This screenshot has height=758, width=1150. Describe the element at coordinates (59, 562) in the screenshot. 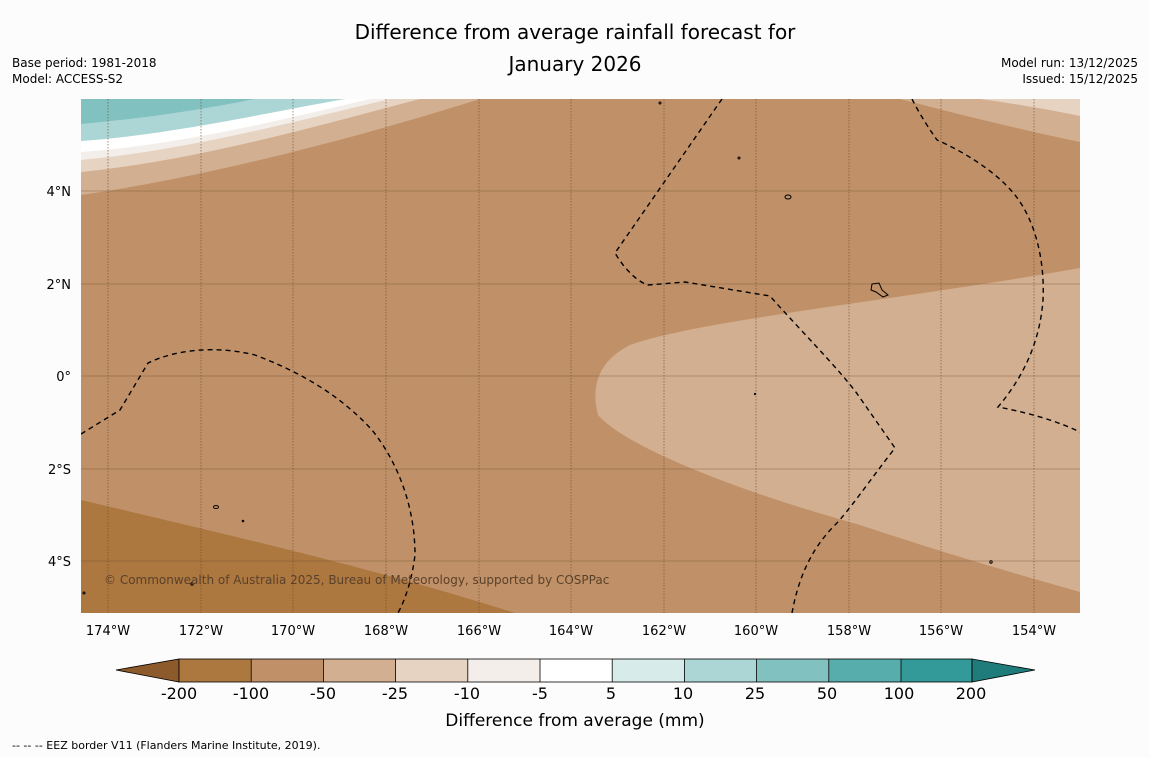

I see `lat-label: 4°S` at that location.